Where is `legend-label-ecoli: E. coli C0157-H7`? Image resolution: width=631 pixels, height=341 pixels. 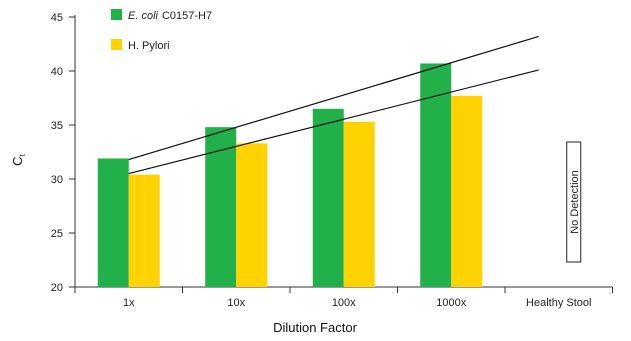
legend-label-ecoli: E. coli C0157-H7 is located at coordinates (170, 16).